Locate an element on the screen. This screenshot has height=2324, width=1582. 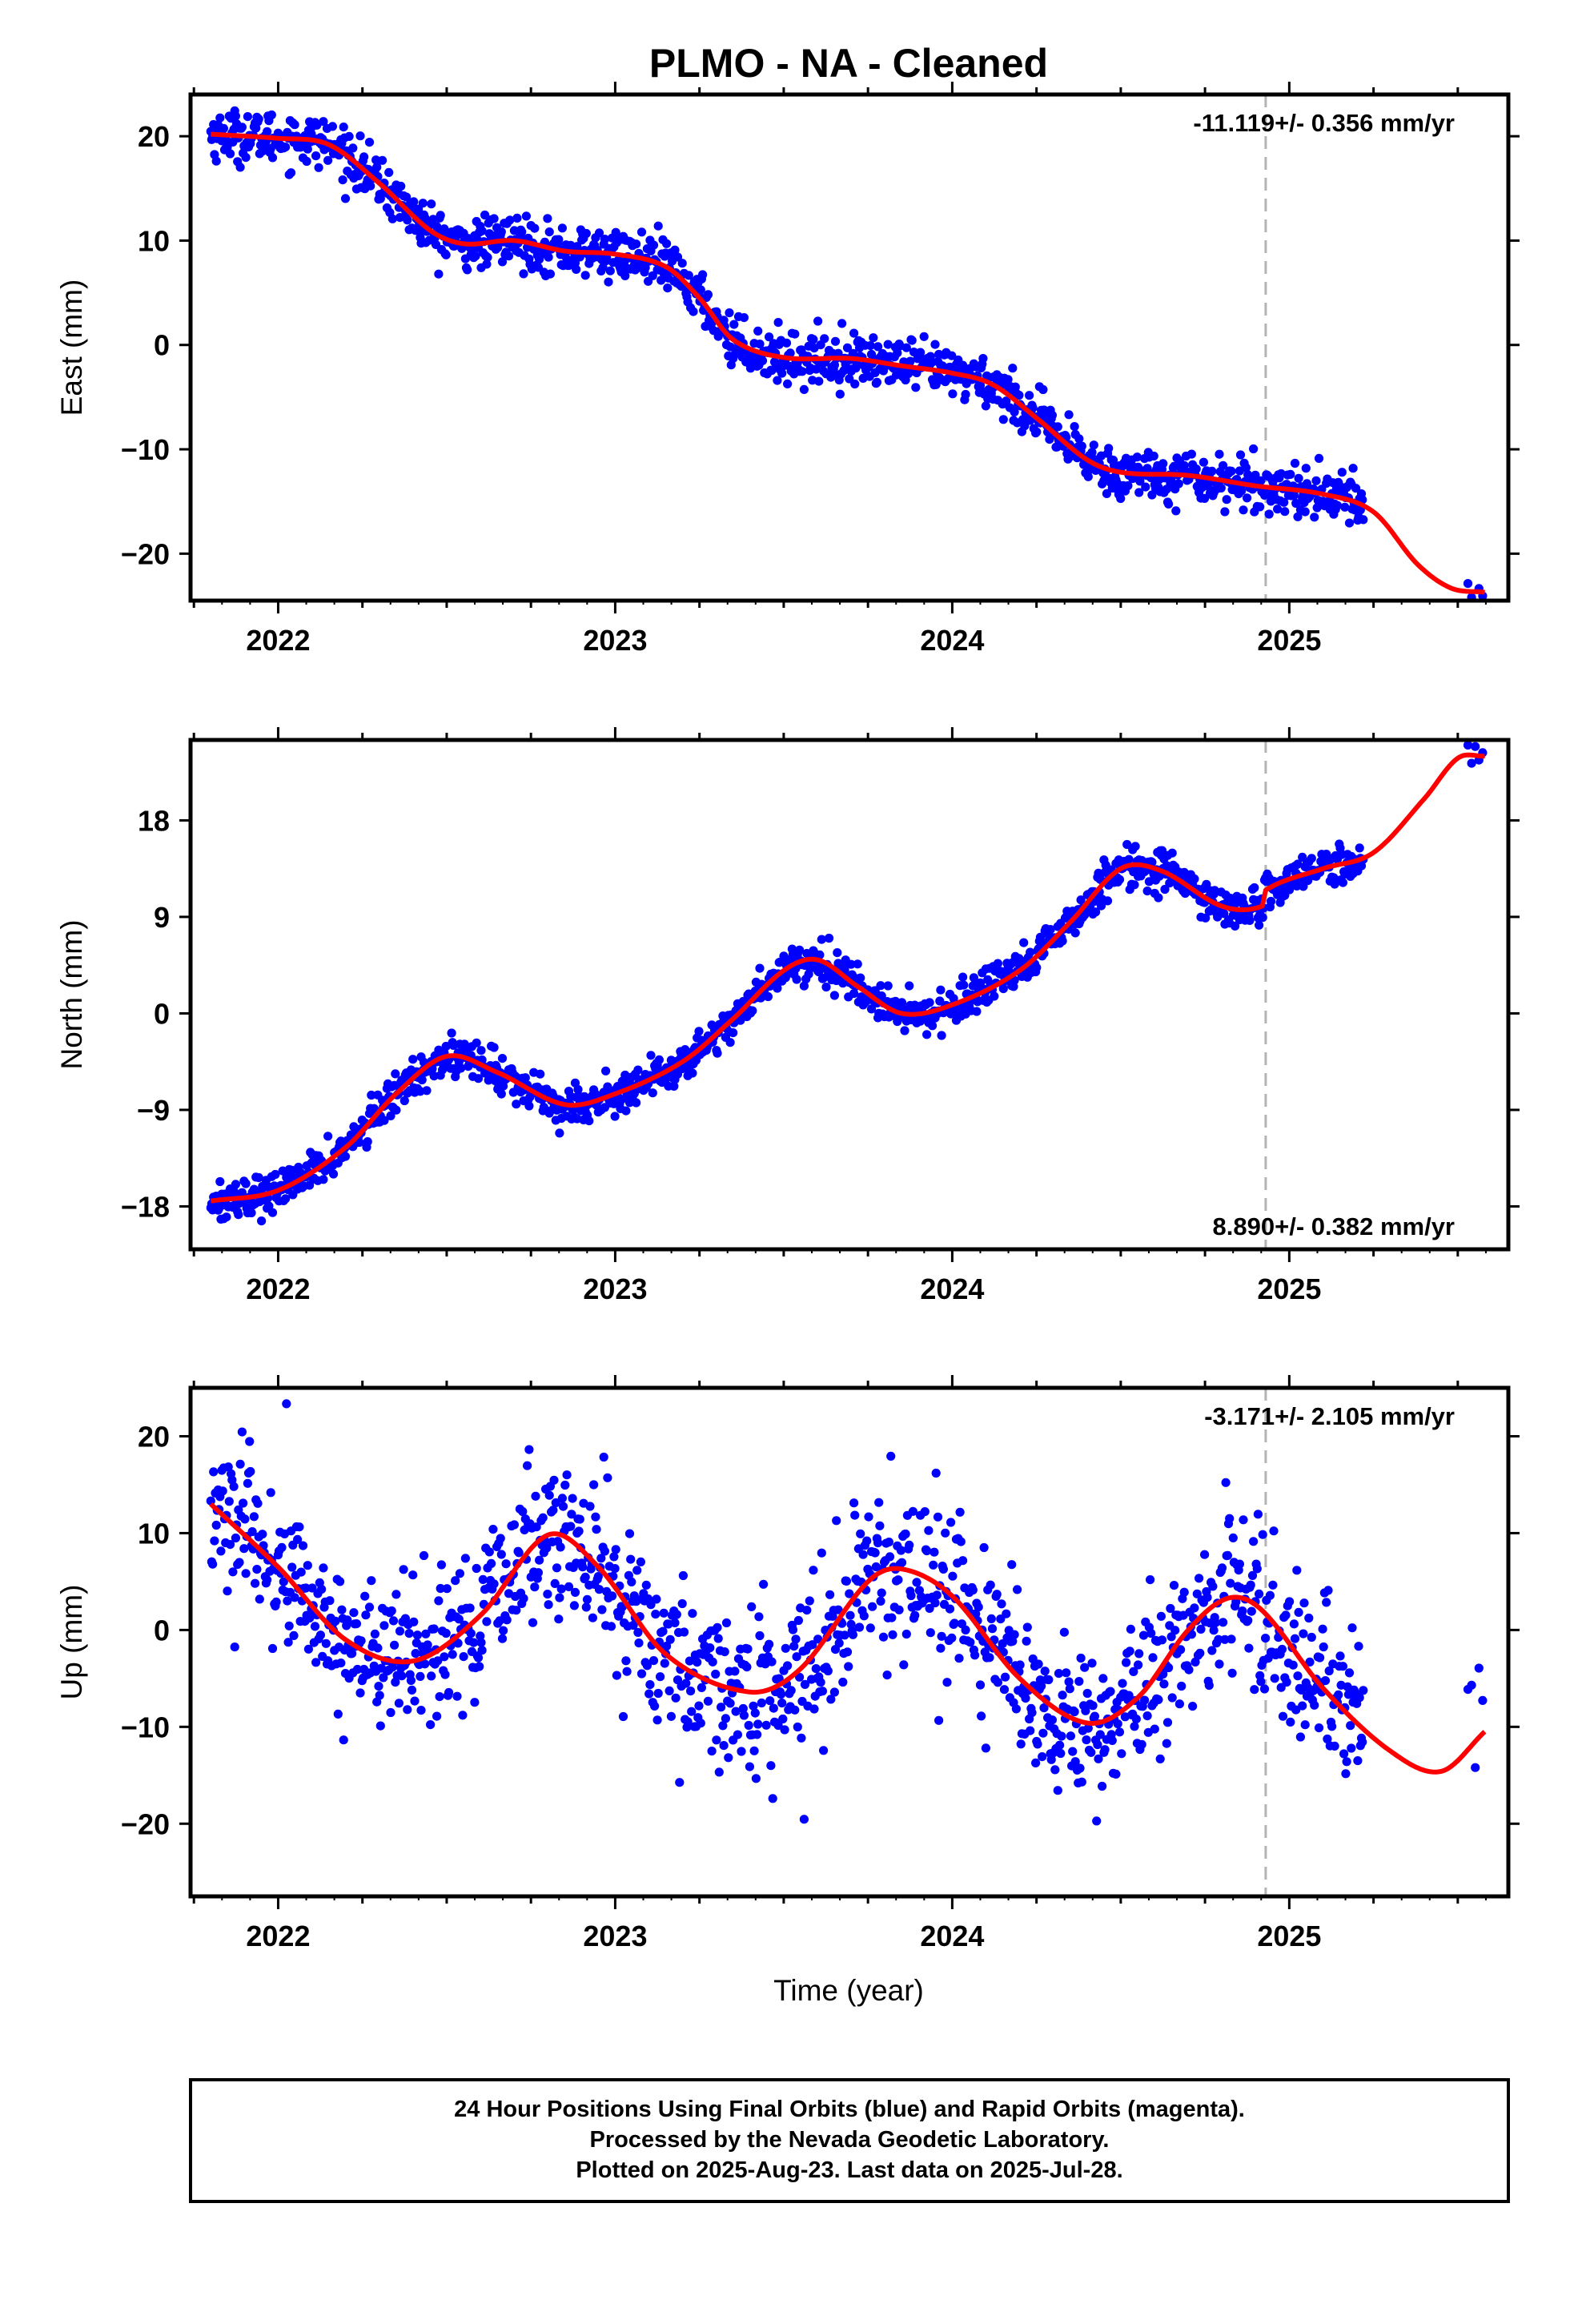
y-axis-label: North (mm) is located at coordinates (71, 994).